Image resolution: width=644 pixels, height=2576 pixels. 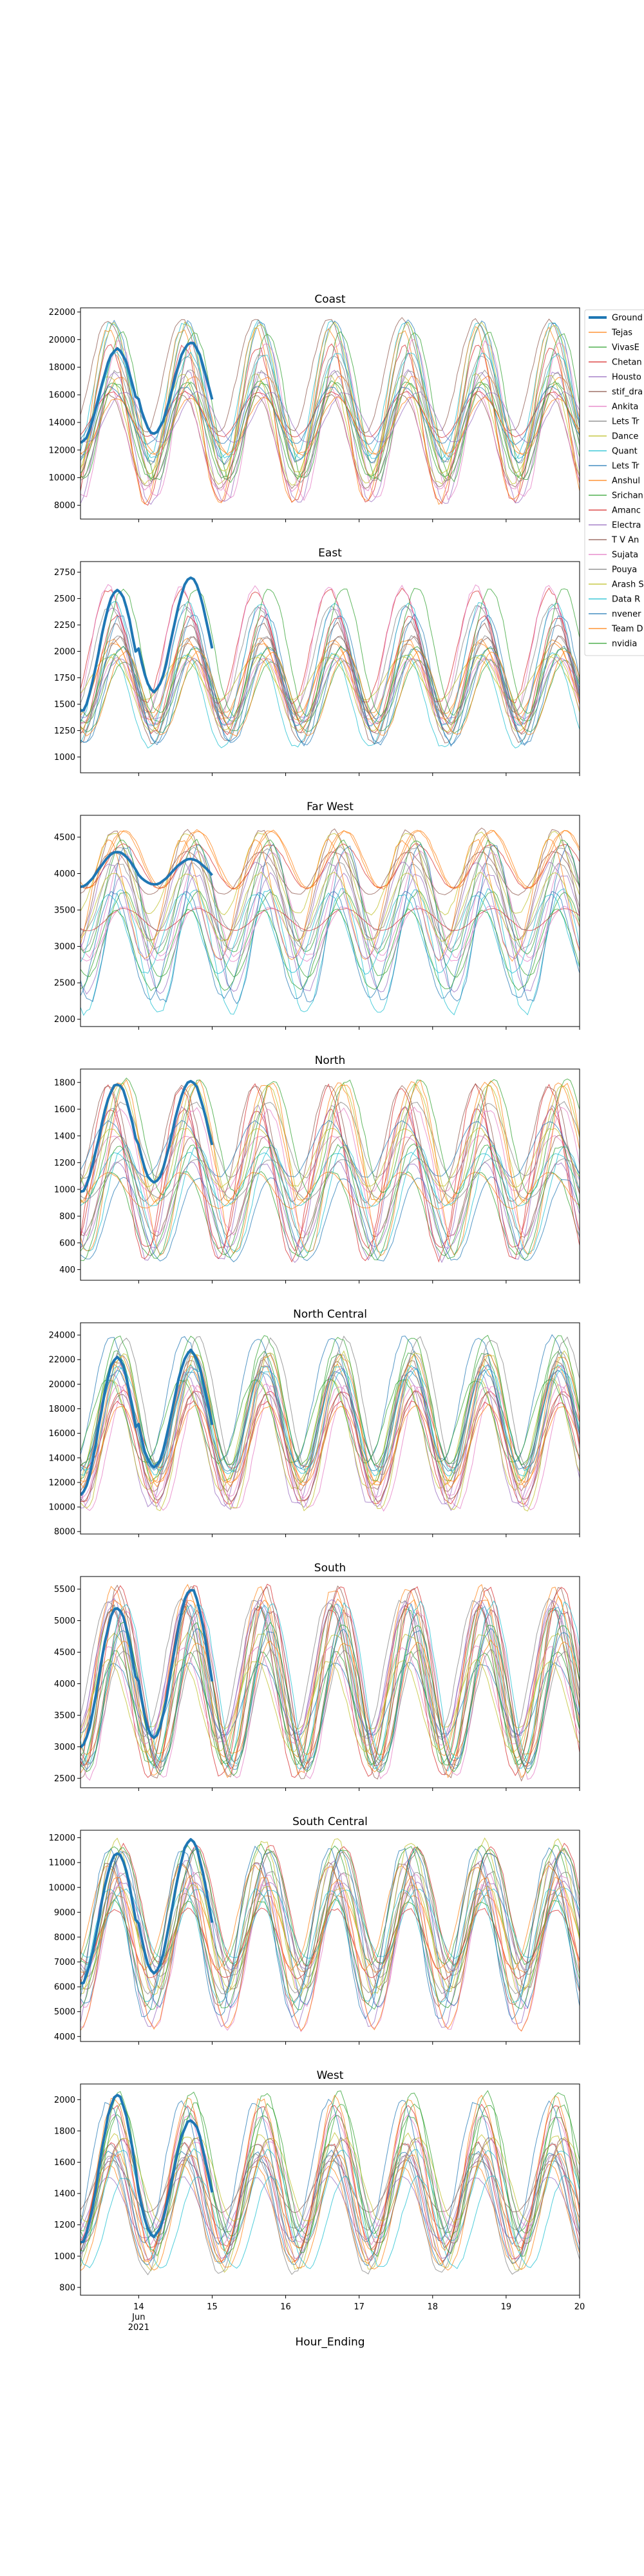 What do you see at coordinates (330, 1568) in the screenshot?
I see `panel-title: South` at bounding box center [330, 1568].